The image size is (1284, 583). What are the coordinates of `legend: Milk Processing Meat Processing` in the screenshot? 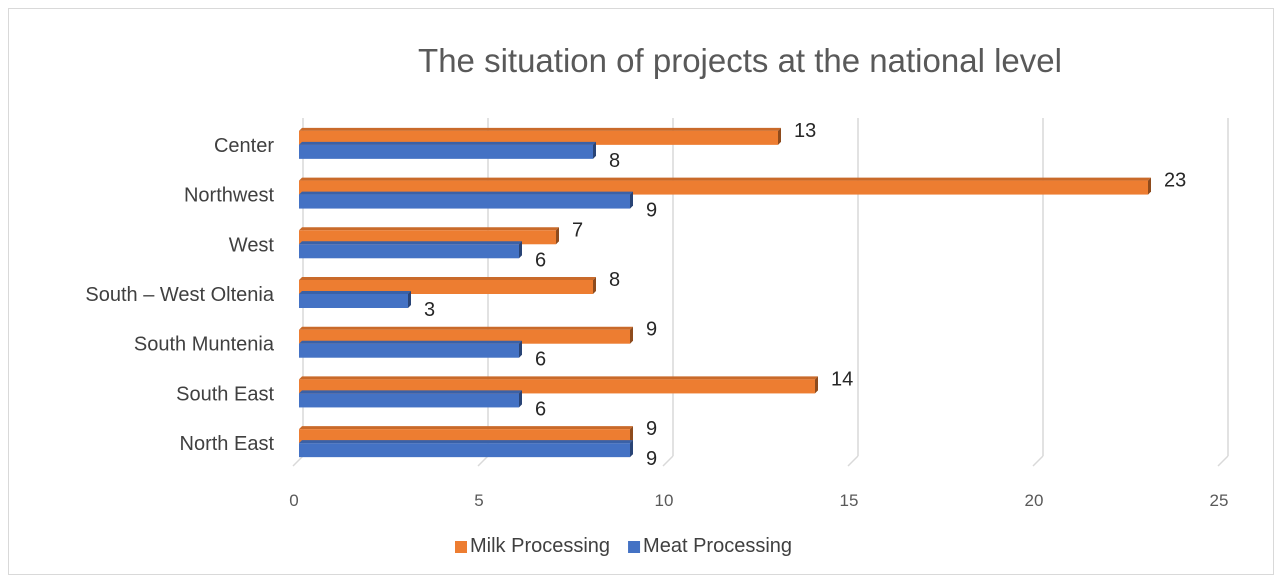 It's located at (623, 546).